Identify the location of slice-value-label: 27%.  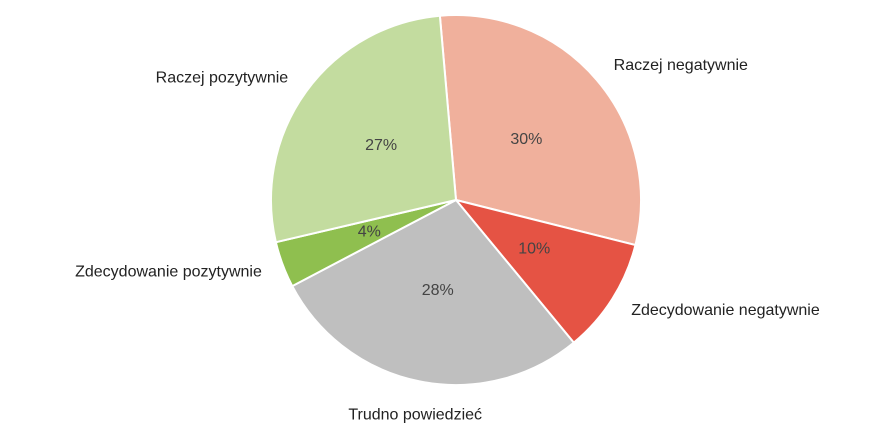
(381, 145).